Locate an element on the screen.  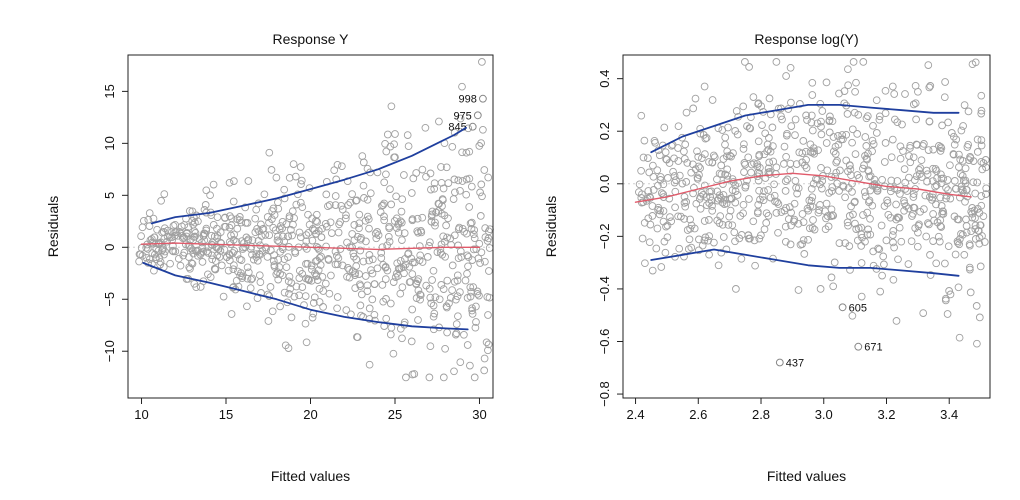
upper-band-line is located at coordinates (308, 175).